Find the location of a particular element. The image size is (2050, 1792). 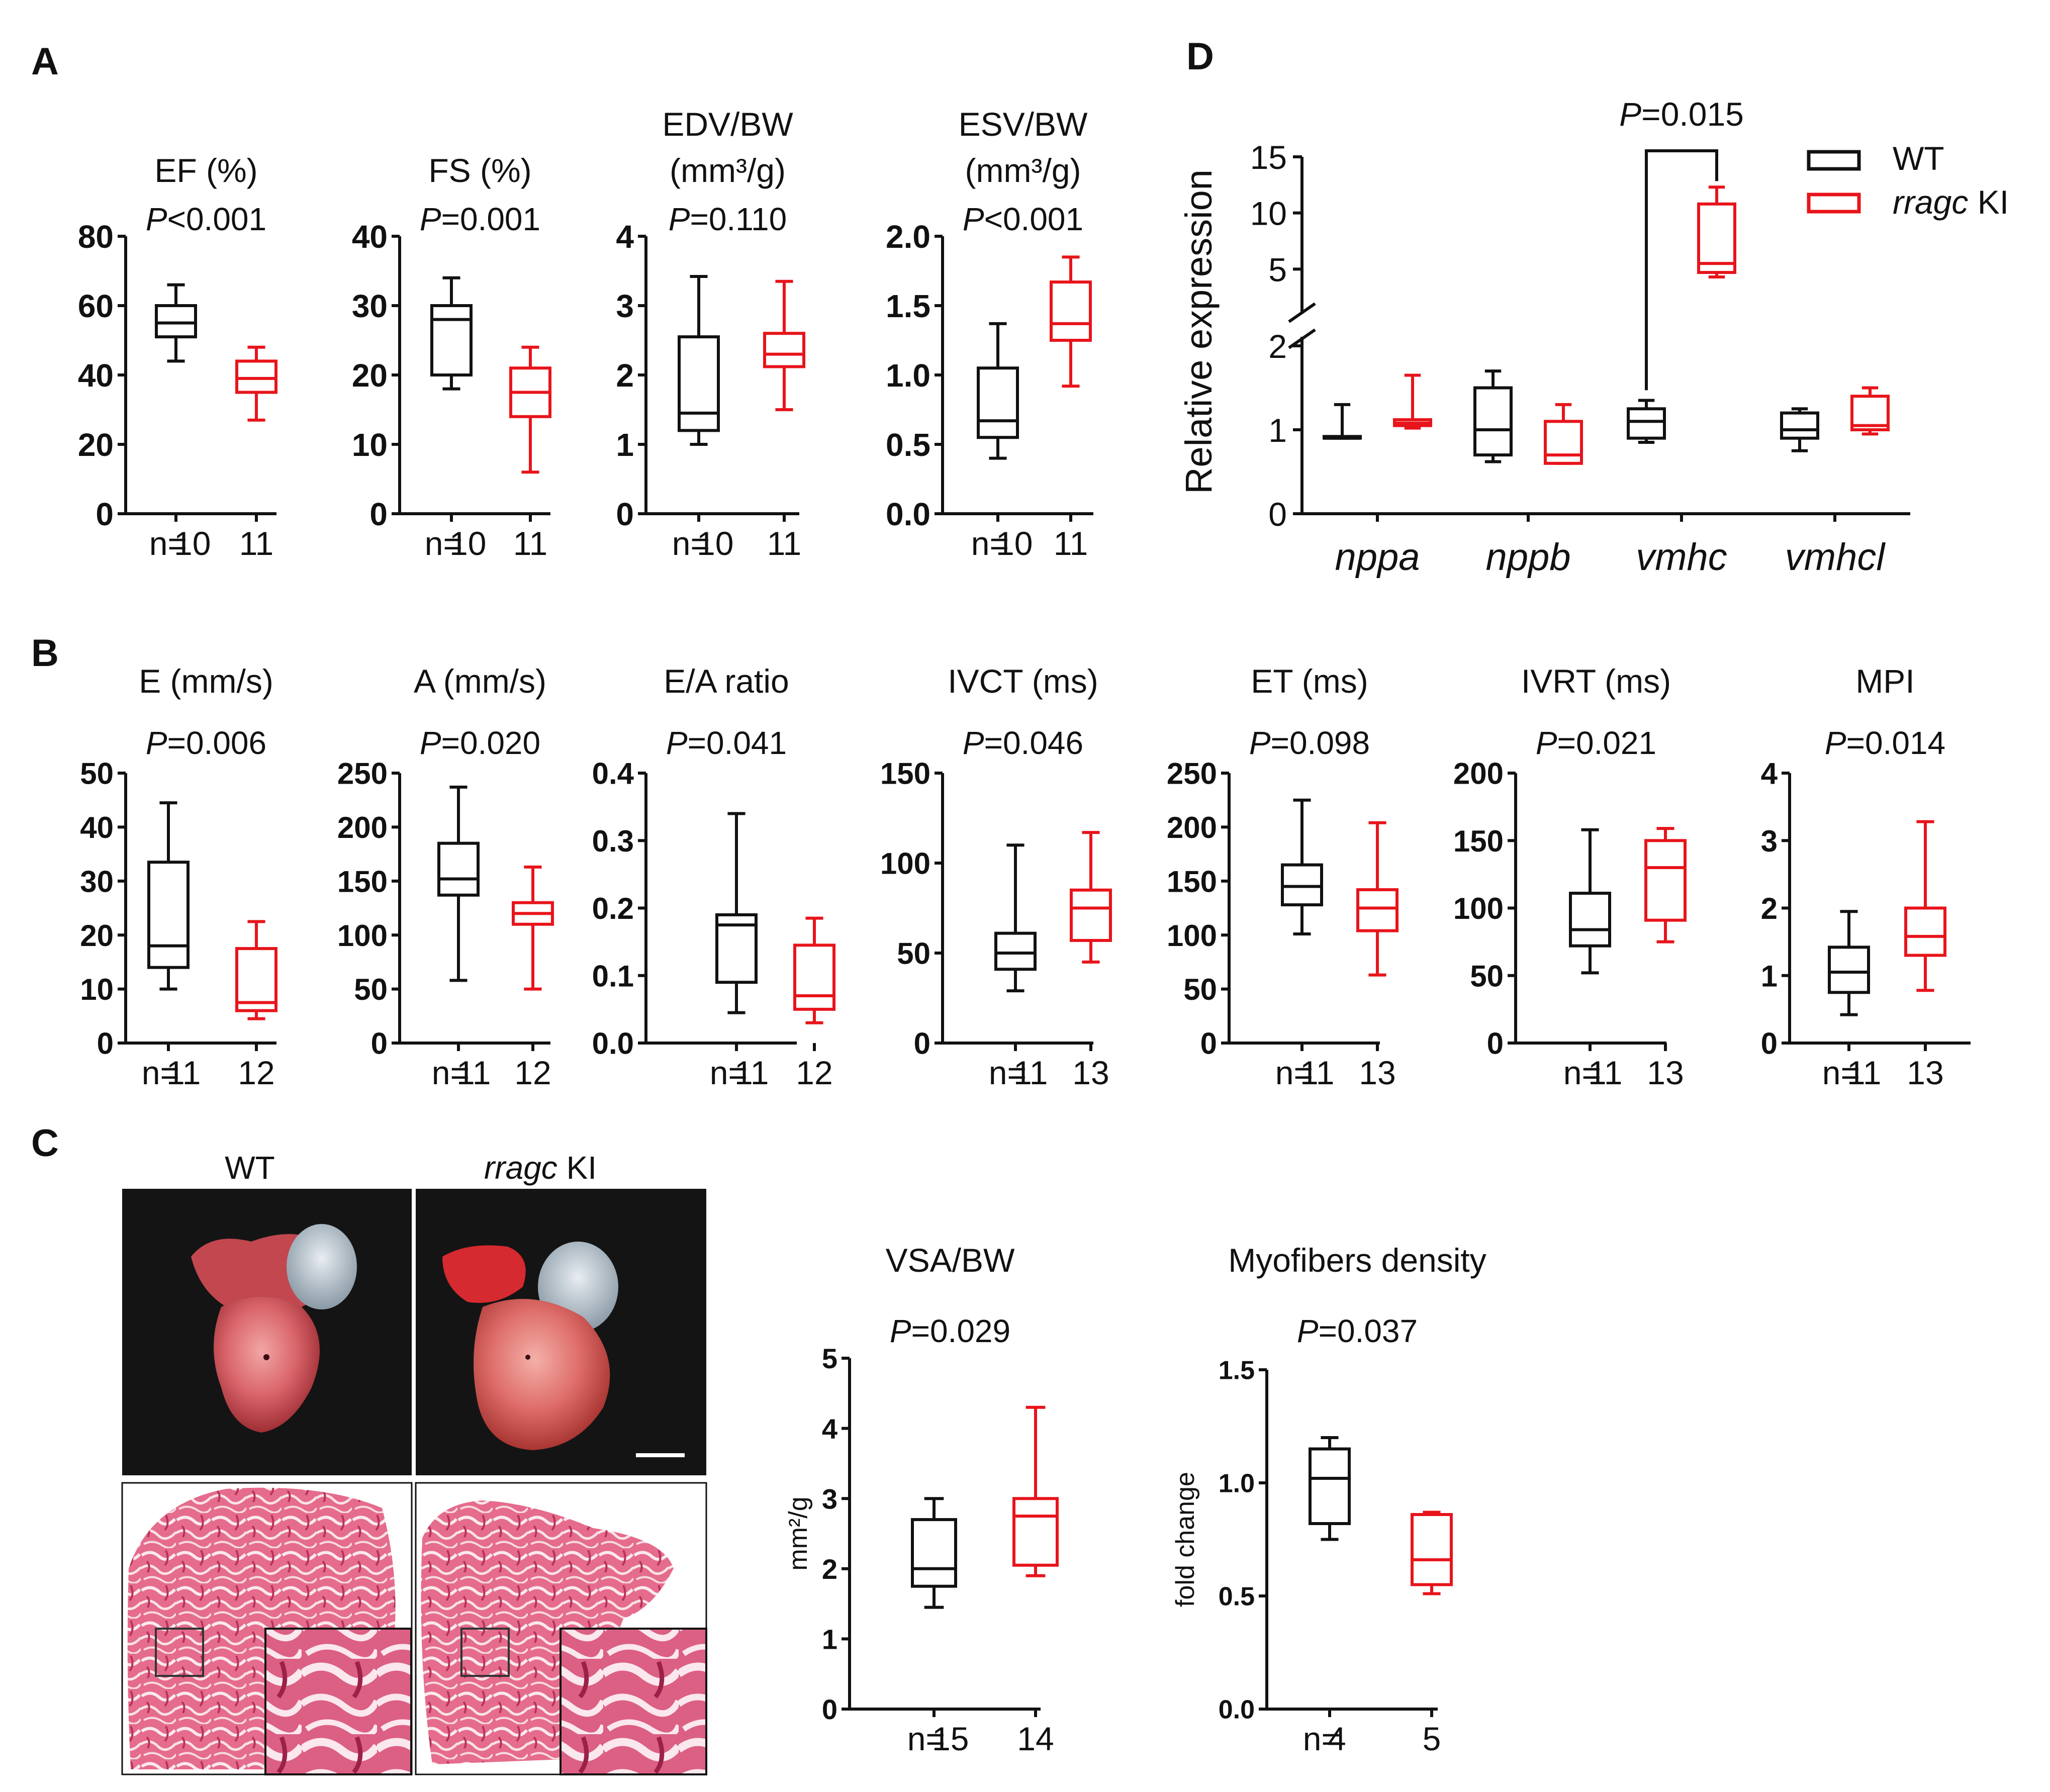

y-tick-label: 2.0 is located at coordinates (908, 237).